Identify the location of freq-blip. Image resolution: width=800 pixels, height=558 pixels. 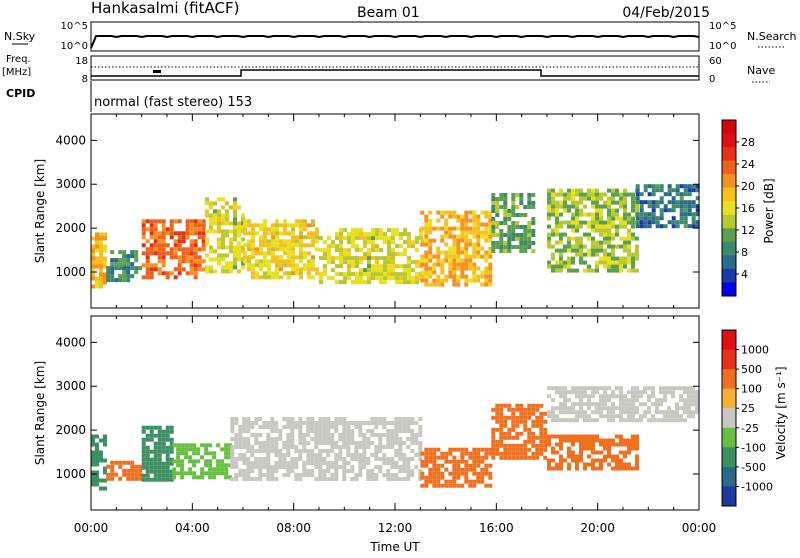
(157, 71).